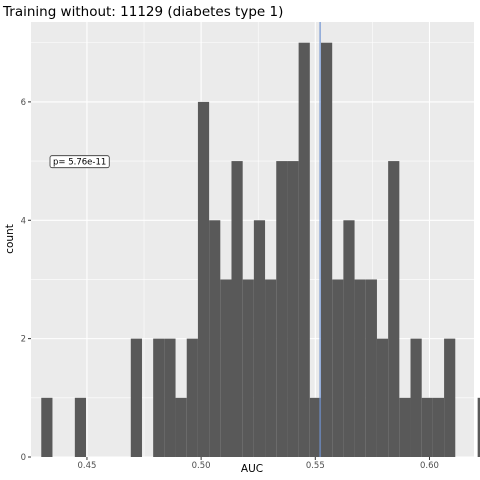  Describe the element at coordinates (86, 466) in the screenshot. I see `x-tick-label: 0.45` at that location.